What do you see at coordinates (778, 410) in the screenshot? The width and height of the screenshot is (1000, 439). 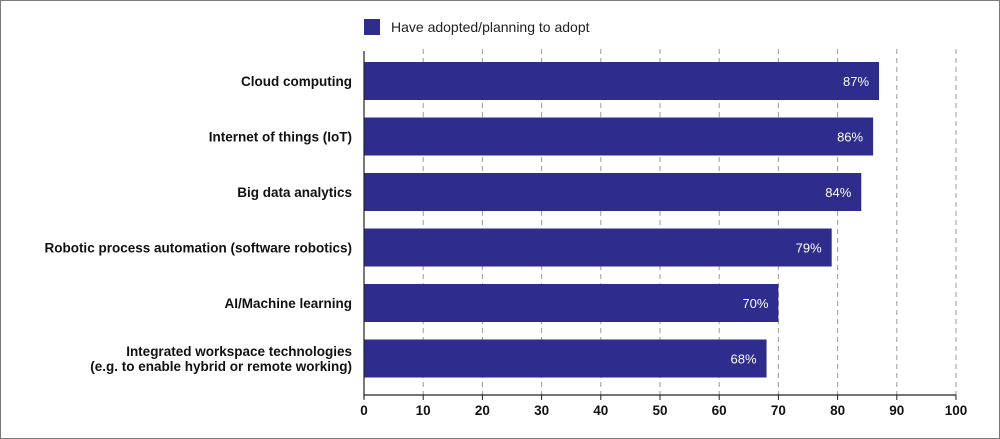 I see `x-tick-label-70: 70` at bounding box center [778, 410].